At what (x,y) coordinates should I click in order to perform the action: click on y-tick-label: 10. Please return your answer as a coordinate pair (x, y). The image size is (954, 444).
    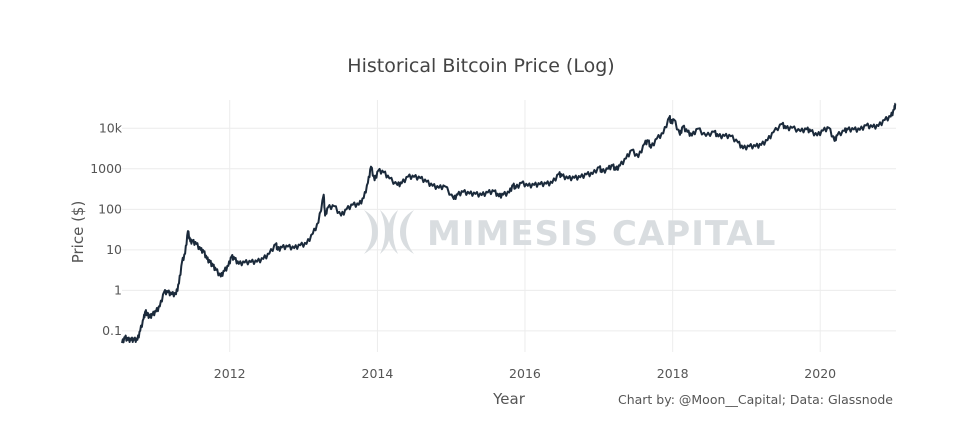
    Looking at the image, I should click on (114, 249).